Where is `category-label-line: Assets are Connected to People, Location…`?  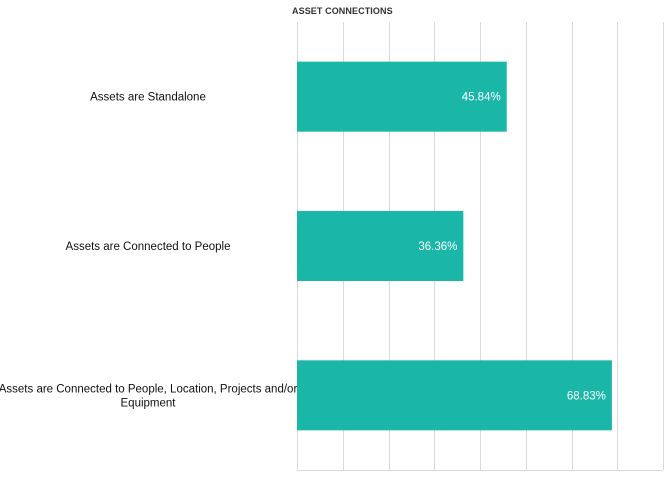
category-label-line: Assets are Connected to People, Location… is located at coordinates (148, 389).